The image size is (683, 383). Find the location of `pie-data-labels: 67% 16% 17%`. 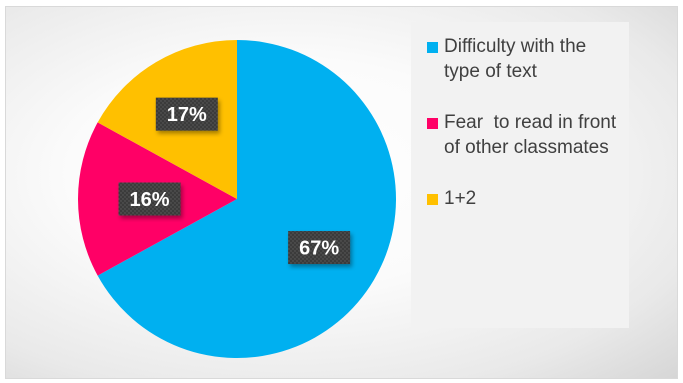

pie-data-labels: 67% 16% 17% is located at coordinates (234, 181).